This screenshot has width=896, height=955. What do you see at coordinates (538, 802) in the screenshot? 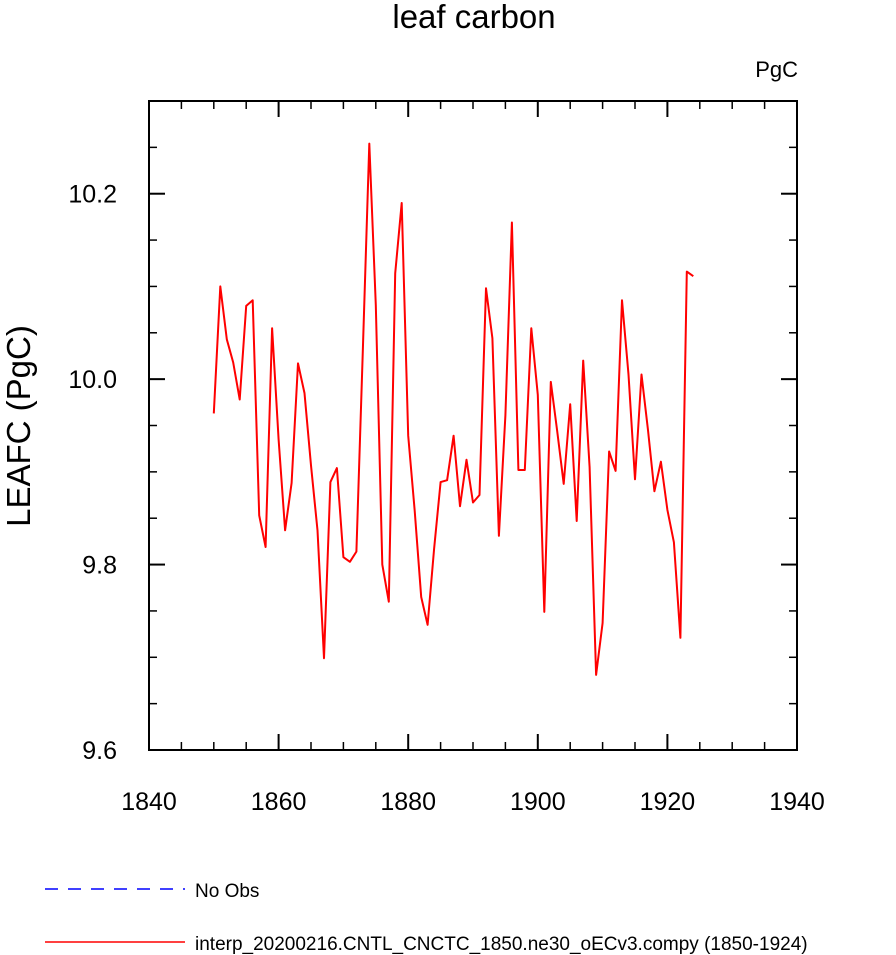
I see `x-tick-label: 1900` at bounding box center [538, 802].